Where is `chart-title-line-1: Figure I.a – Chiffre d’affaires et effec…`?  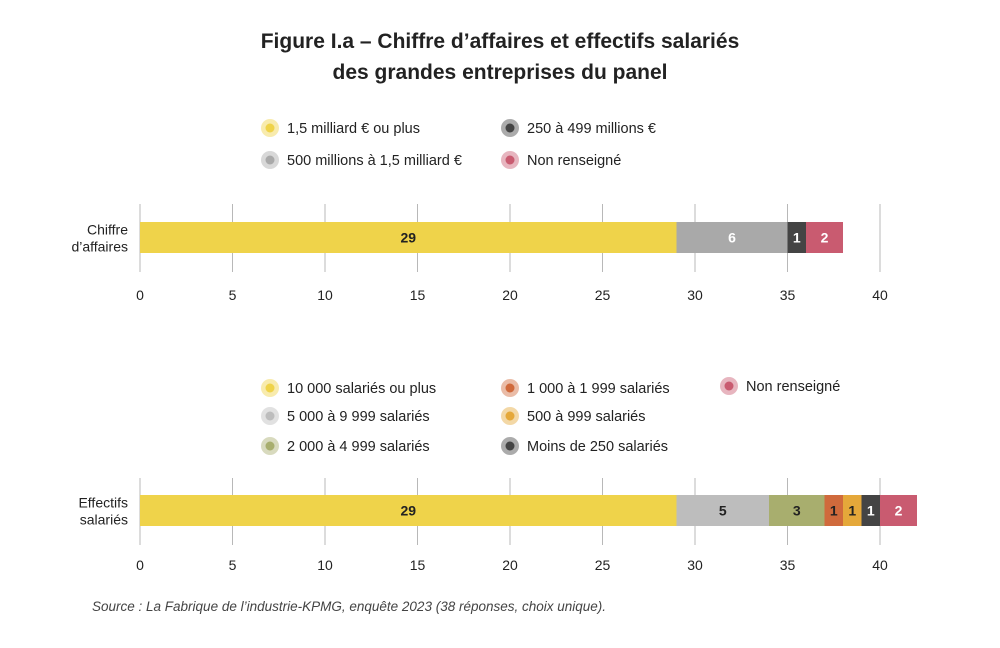 chart-title-line-1: Figure I.a – Chiffre d’affaires et effec… is located at coordinates (500, 41).